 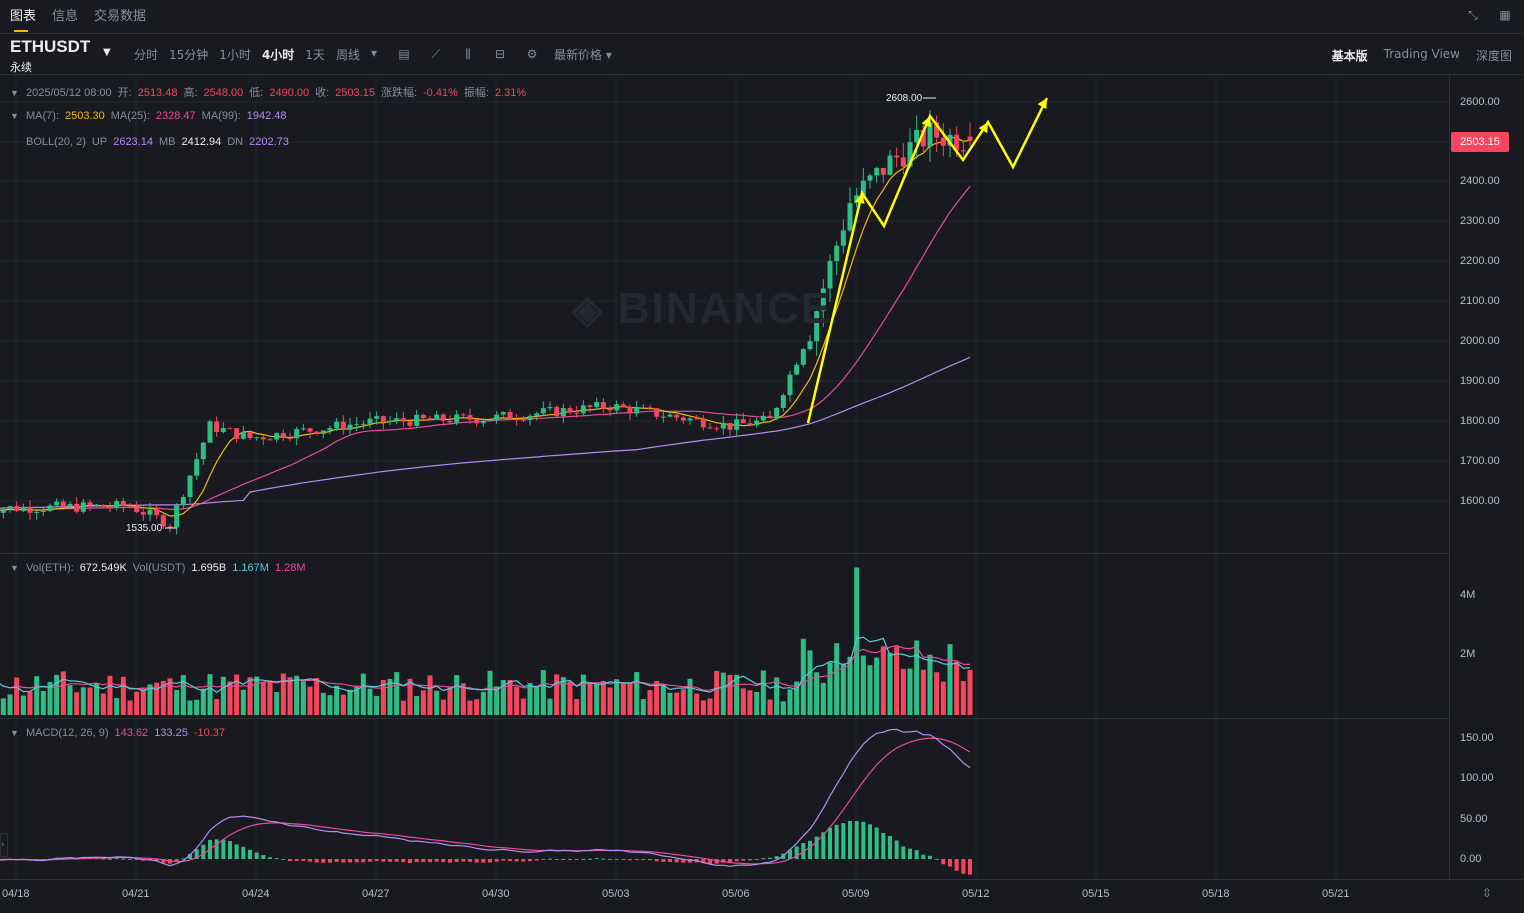 I want to click on view-depth: 深度图, so click(x=1493, y=56).